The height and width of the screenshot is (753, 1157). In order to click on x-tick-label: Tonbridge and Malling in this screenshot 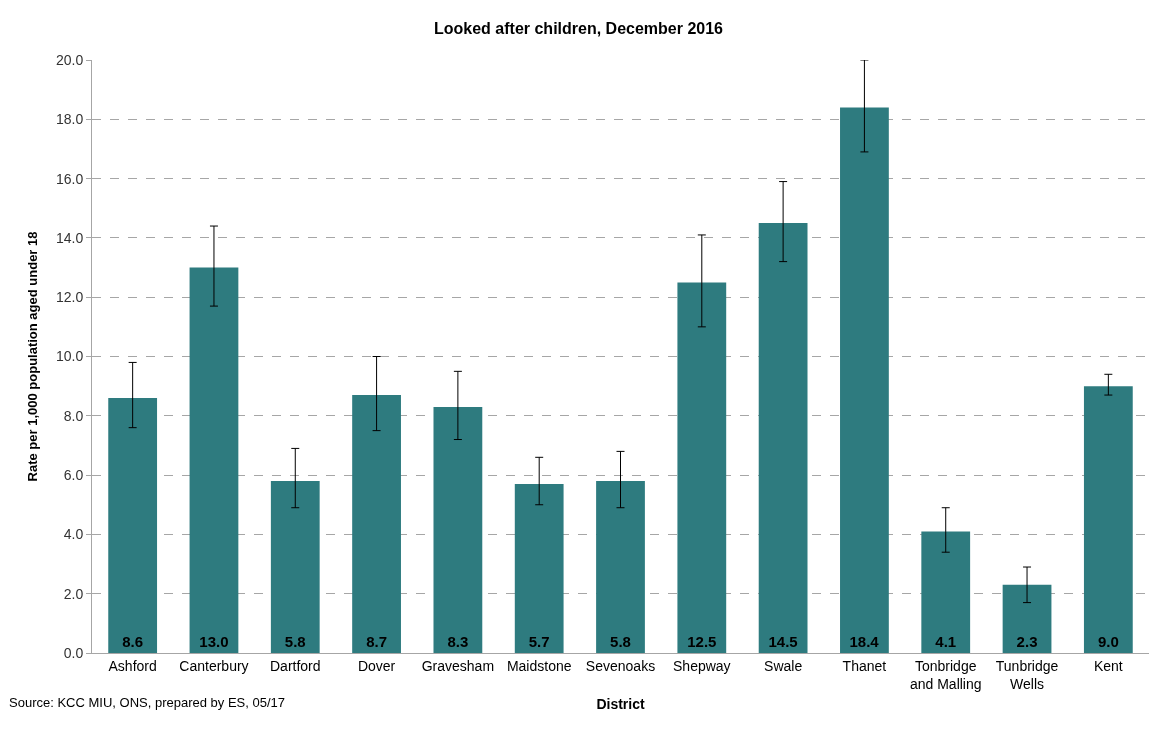, I will do `click(945, 674)`.